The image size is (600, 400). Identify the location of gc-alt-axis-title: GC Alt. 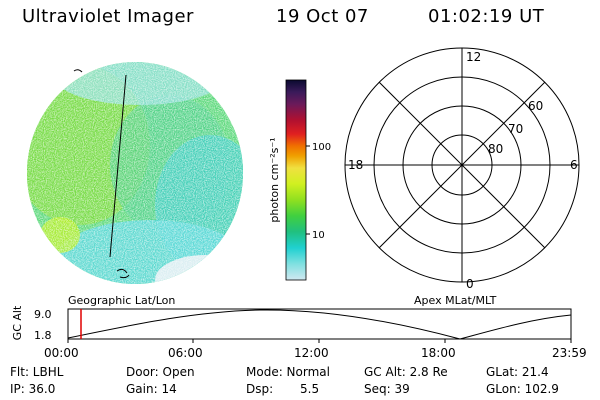
(17, 322).